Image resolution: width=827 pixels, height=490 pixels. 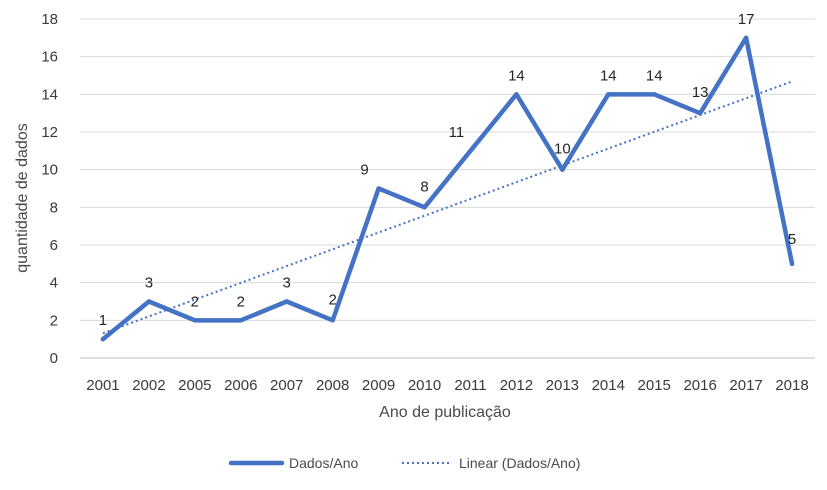 What do you see at coordinates (519, 463) in the screenshot?
I see `legend-label-trendline: Linear (Dados/Ano)` at bounding box center [519, 463].